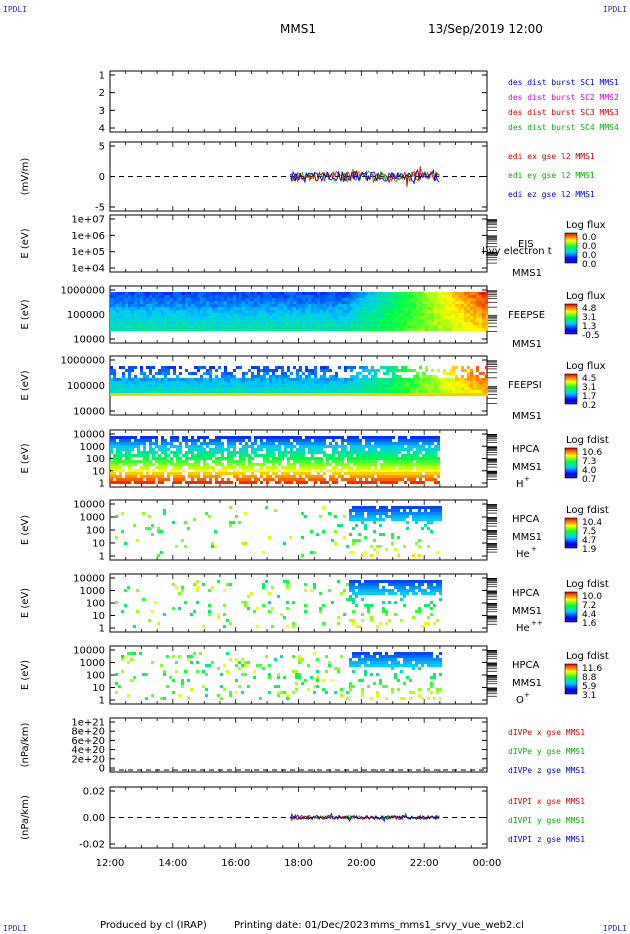 The image size is (630, 934). I want to click on y-tick-label: 100, so click(95, 459).